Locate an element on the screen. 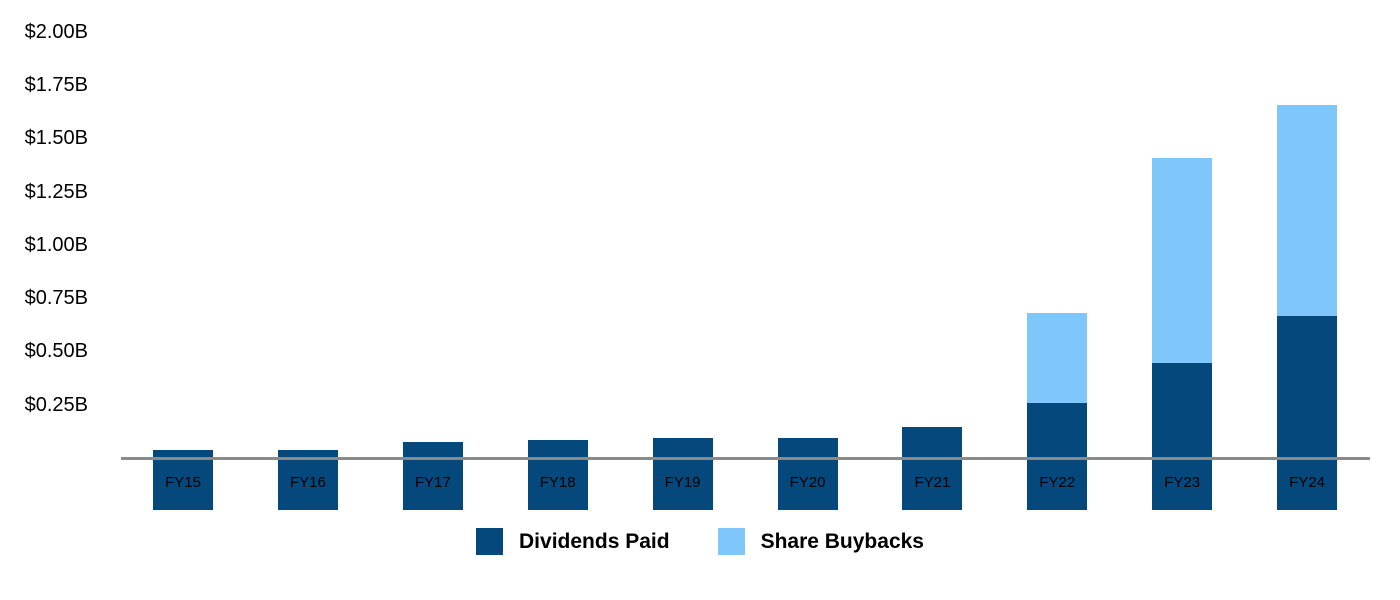 This screenshot has width=1400, height=600. bar-segment-dividends-paid-fy21 is located at coordinates (932, 468).